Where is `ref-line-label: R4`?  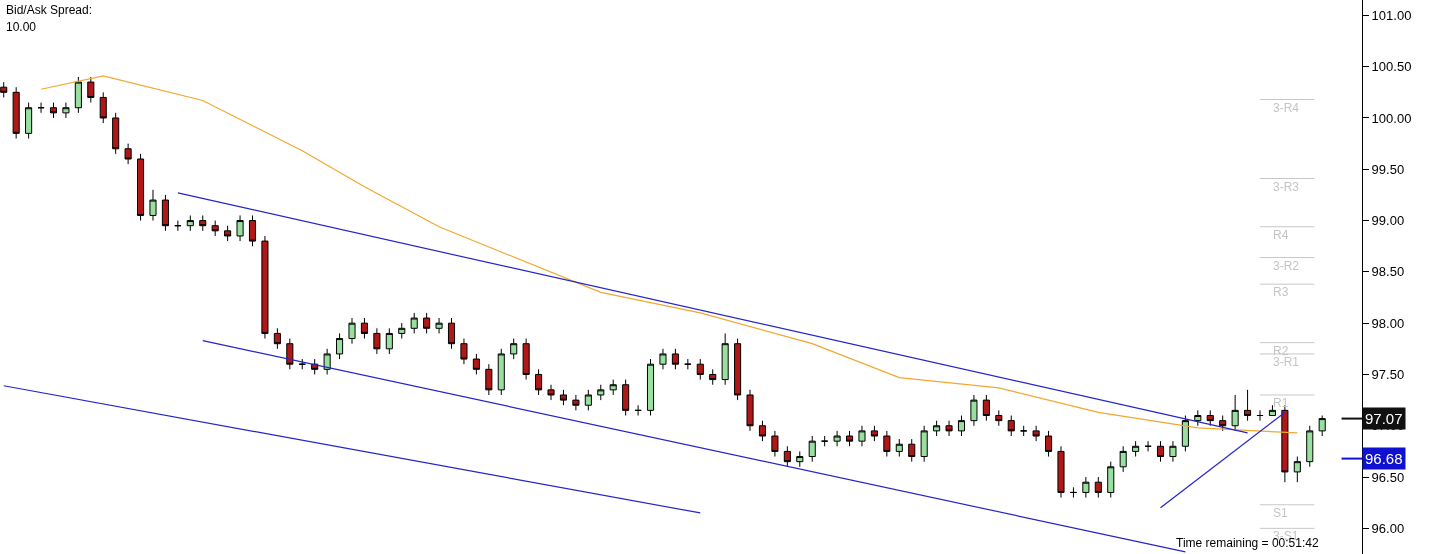
ref-line-label: R4 is located at coordinates (1281, 235).